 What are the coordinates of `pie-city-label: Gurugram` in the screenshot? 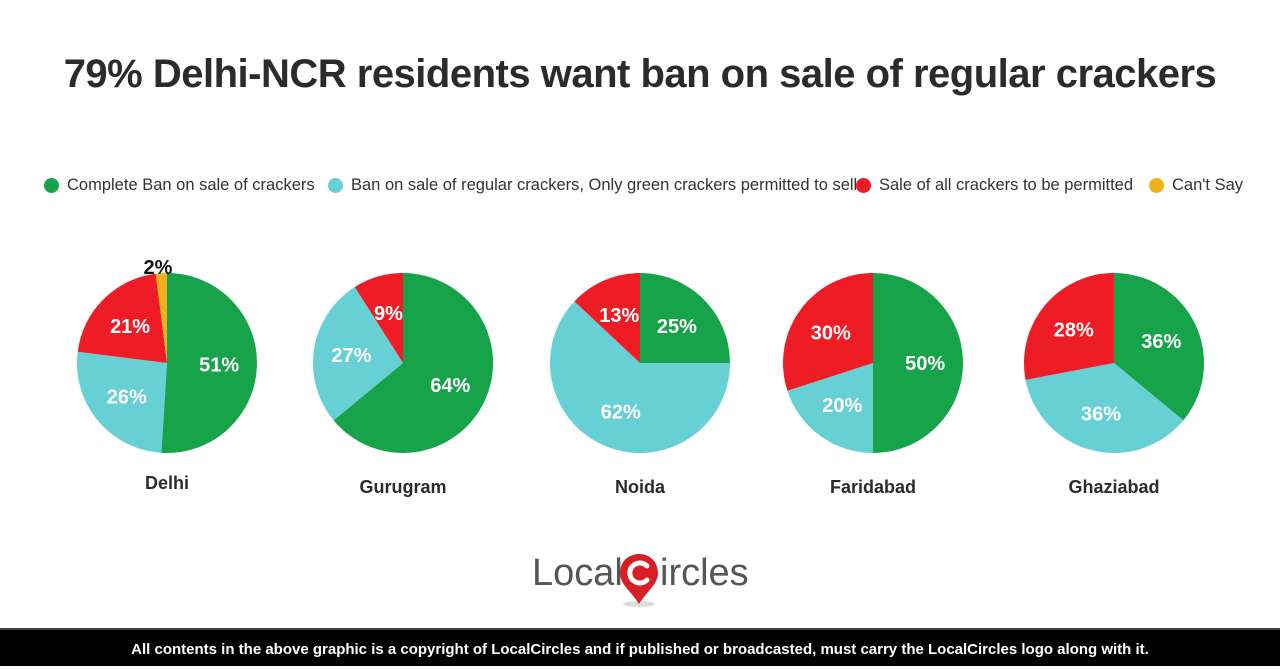 It's located at (402, 487).